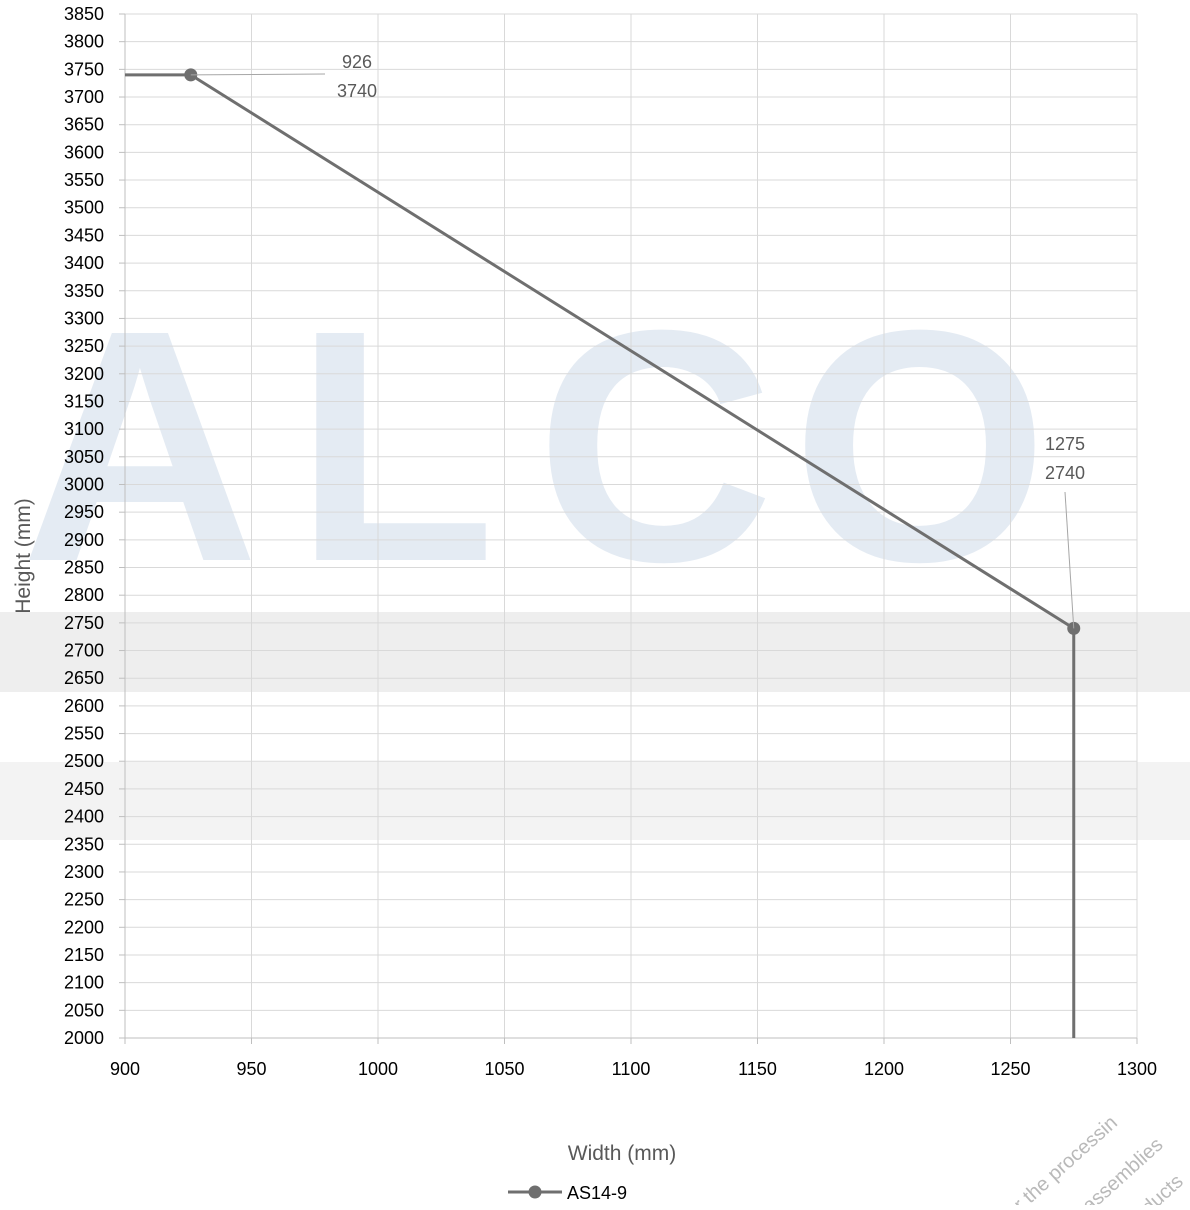 Image resolution: width=1190 pixels, height=1210 pixels. I want to click on y-tick-label: 2750, so click(84, 623).